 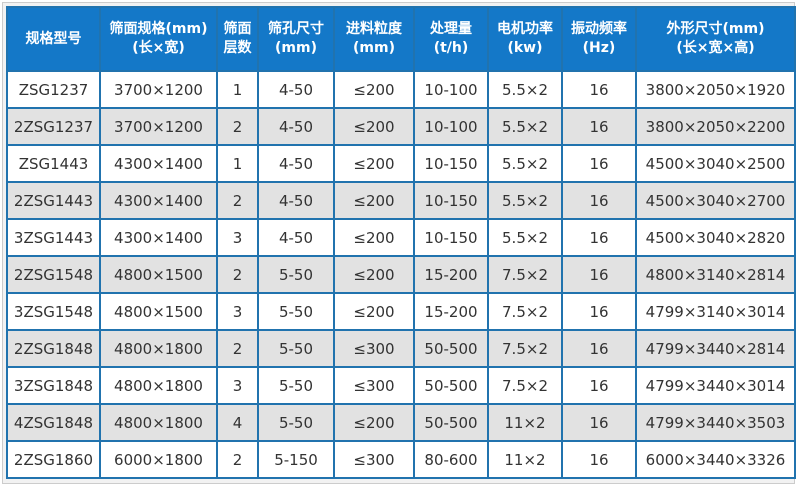 I want to click on spec-cell: 4800×3140×2814, so click(x=715, y=274).